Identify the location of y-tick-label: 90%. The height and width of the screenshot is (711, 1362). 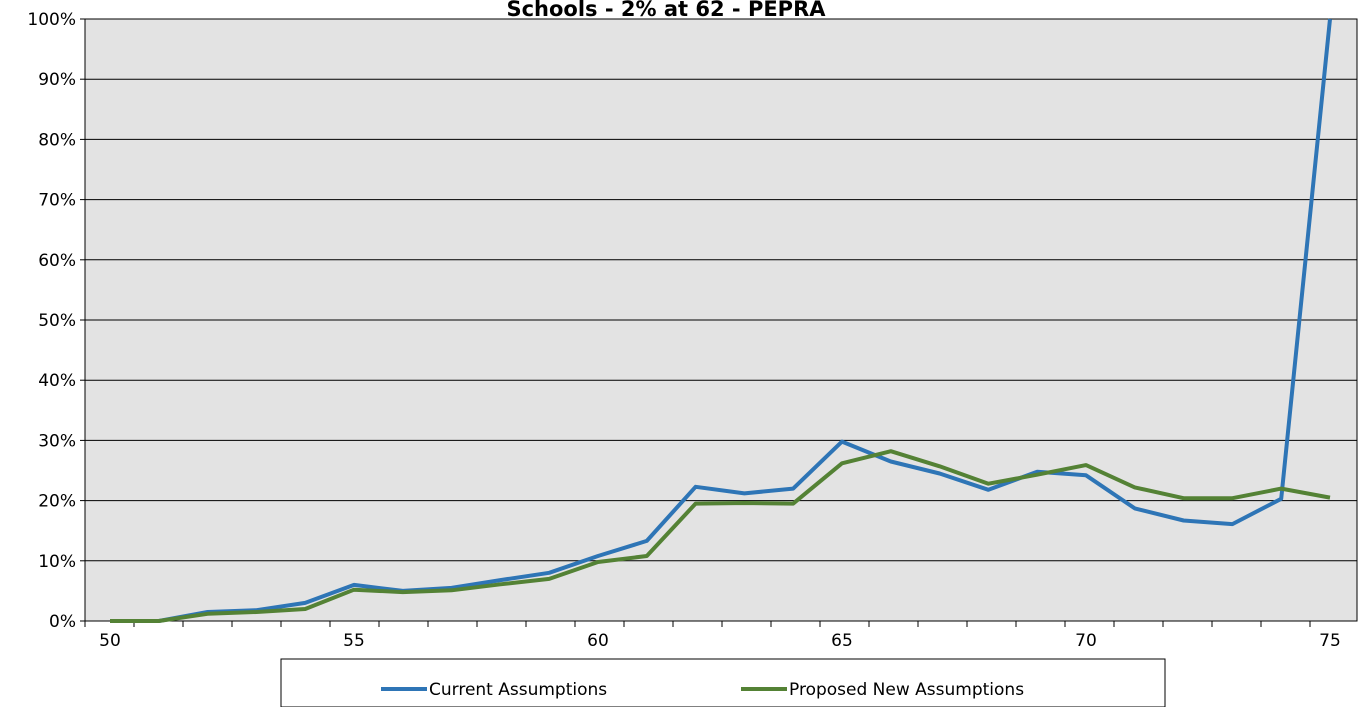
(57, 80).